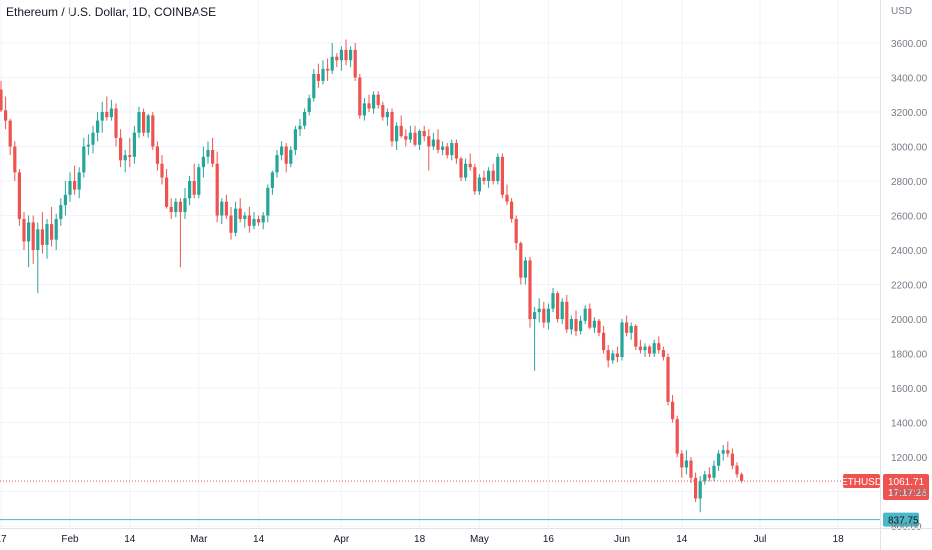 The height and width of the screenshot is (550, 932). What do you see at coordinates (909, 182) in the screenshot?
I see `y-tick-label: 2800.00` at bounding box center [909, 182].